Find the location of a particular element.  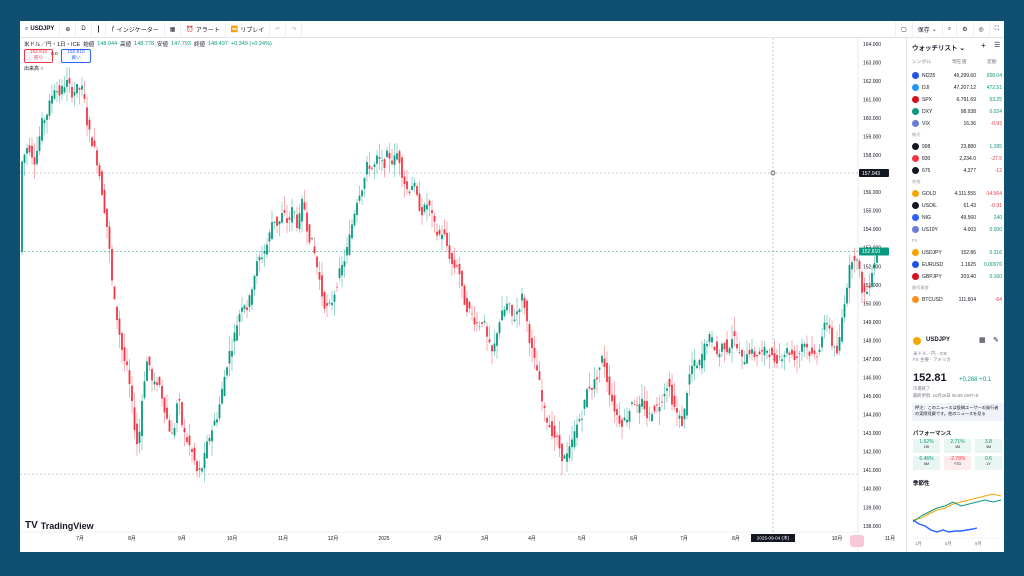

performance-cell: -2.78% YTD is located at coordinates (957, 463).